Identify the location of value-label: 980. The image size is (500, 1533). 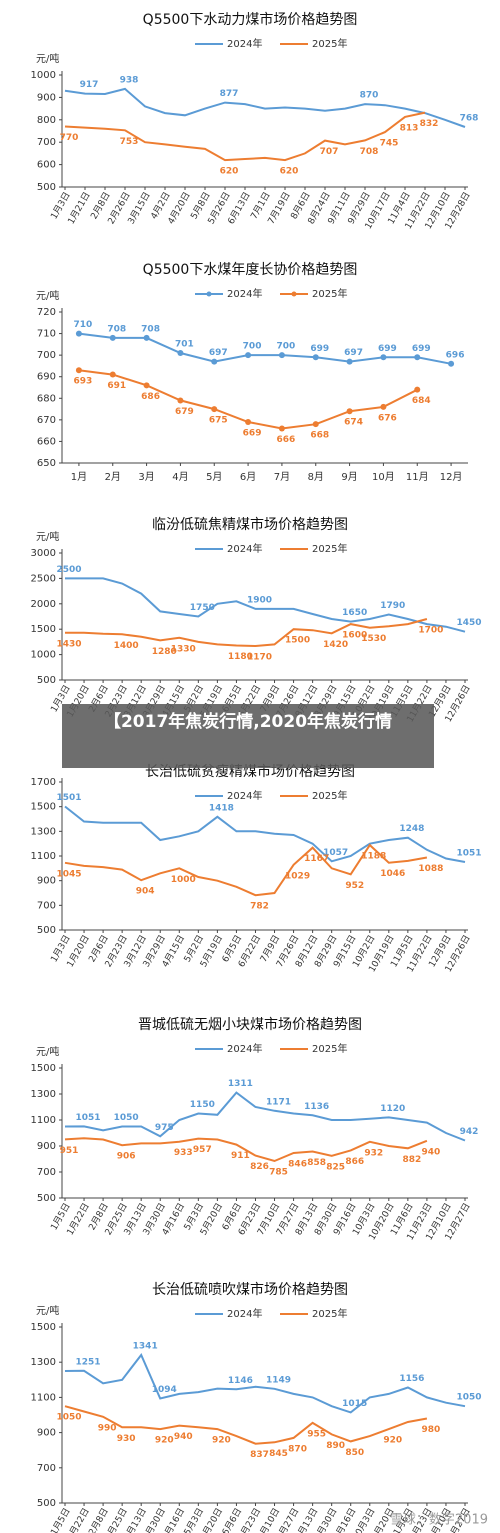
(431, 1430).